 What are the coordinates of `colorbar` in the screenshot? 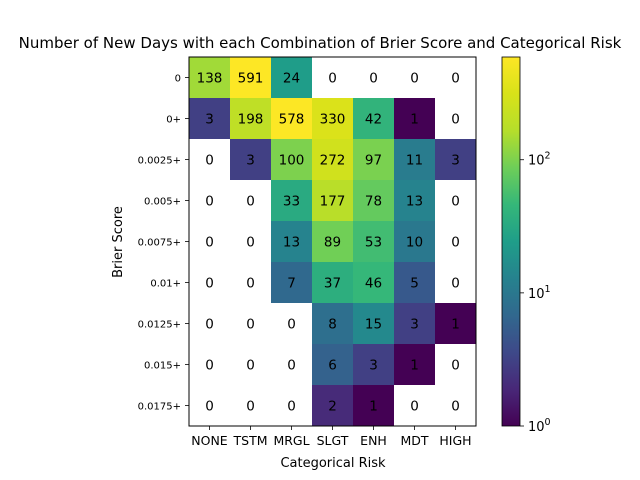 It's located at (511, 241).